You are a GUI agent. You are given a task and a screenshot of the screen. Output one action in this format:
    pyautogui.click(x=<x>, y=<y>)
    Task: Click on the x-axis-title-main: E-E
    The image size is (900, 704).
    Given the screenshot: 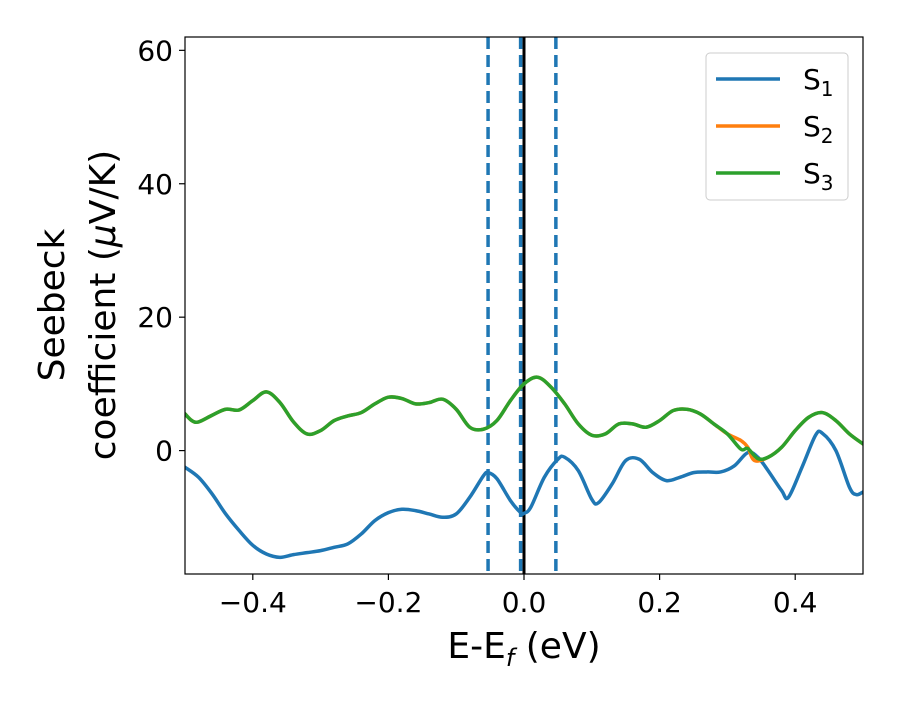 What is the action you would take?
    pyautogui.click(x=476, y=646)
    